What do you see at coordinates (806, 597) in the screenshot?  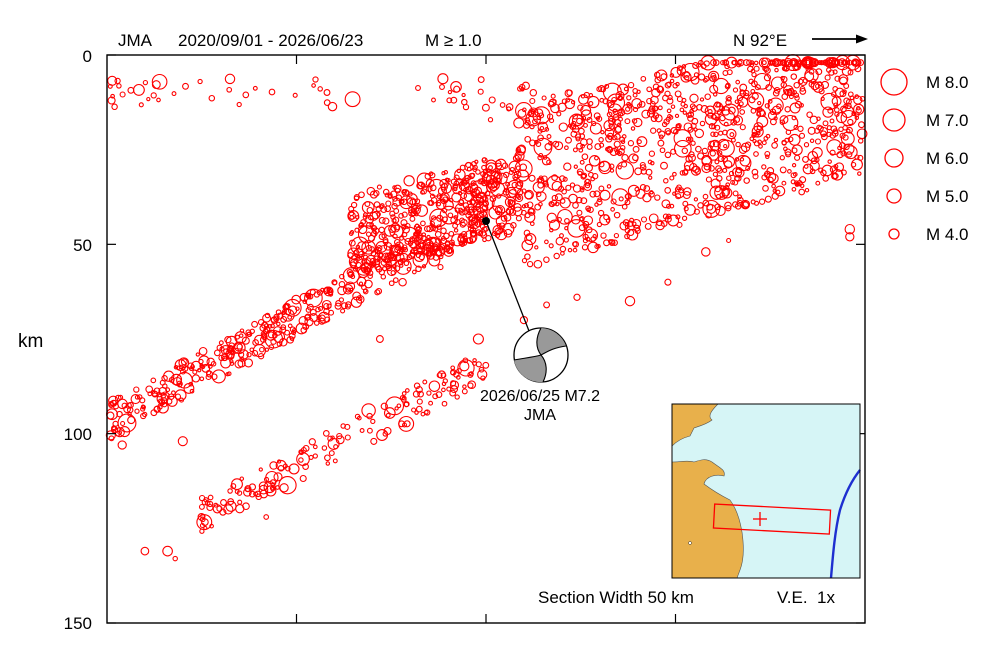 I see `vertical-exaggeration-label: V.E. 1x` at bounding box center [806, 597].